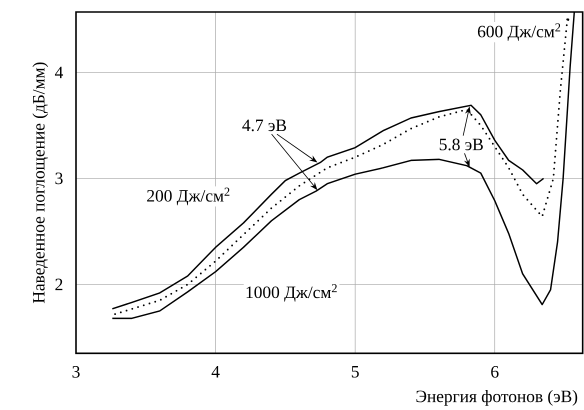 The width and height of the screenshot is (584, 410). What do you see at coordinates (59, 72) in the screenshot?
I see `y-tick-label: 4` at bounding box center [59, 72].